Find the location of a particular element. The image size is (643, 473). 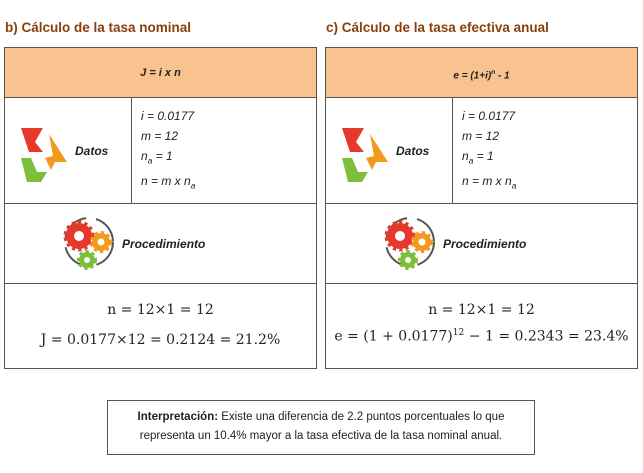

formula-text: J = i x n is located at coordinates (160, 73).